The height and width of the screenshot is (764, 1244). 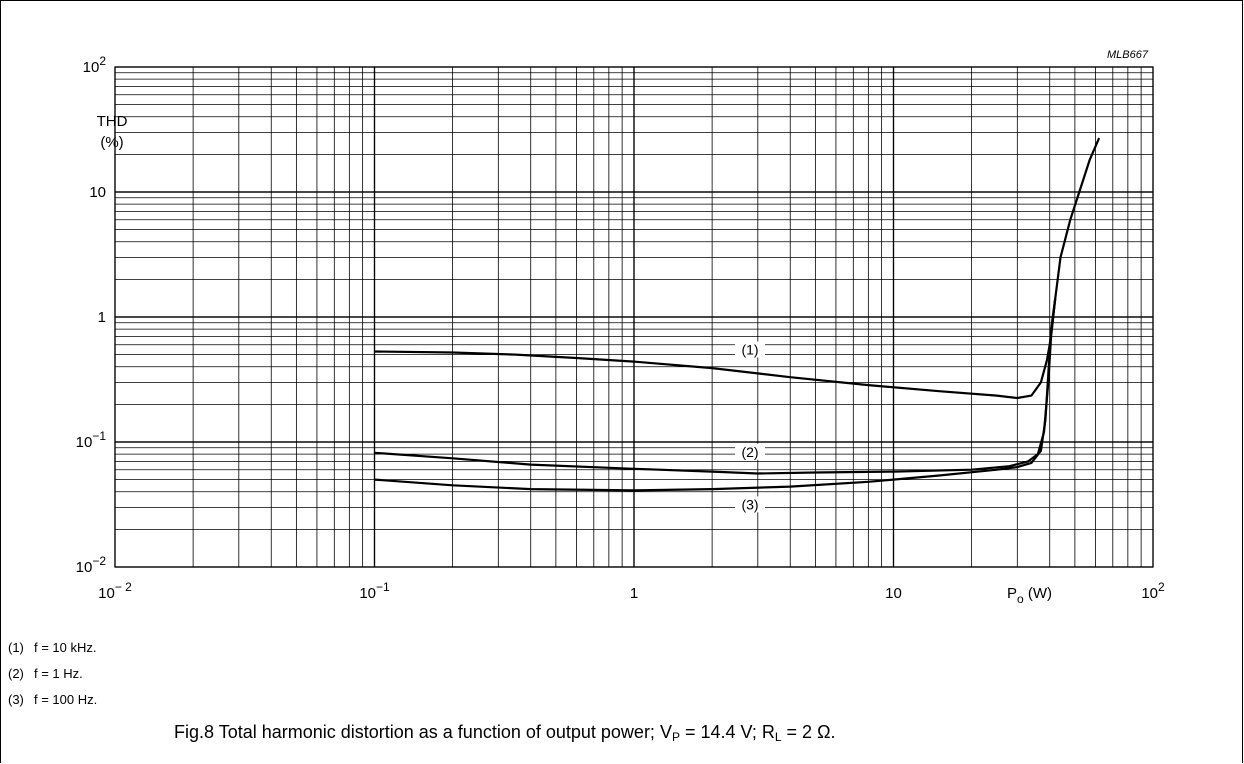 What do you see at coordinates (58, 673) in the screenshot?
I see `legend-text: f = 1 Hz.` at bounding box center [58, 673].